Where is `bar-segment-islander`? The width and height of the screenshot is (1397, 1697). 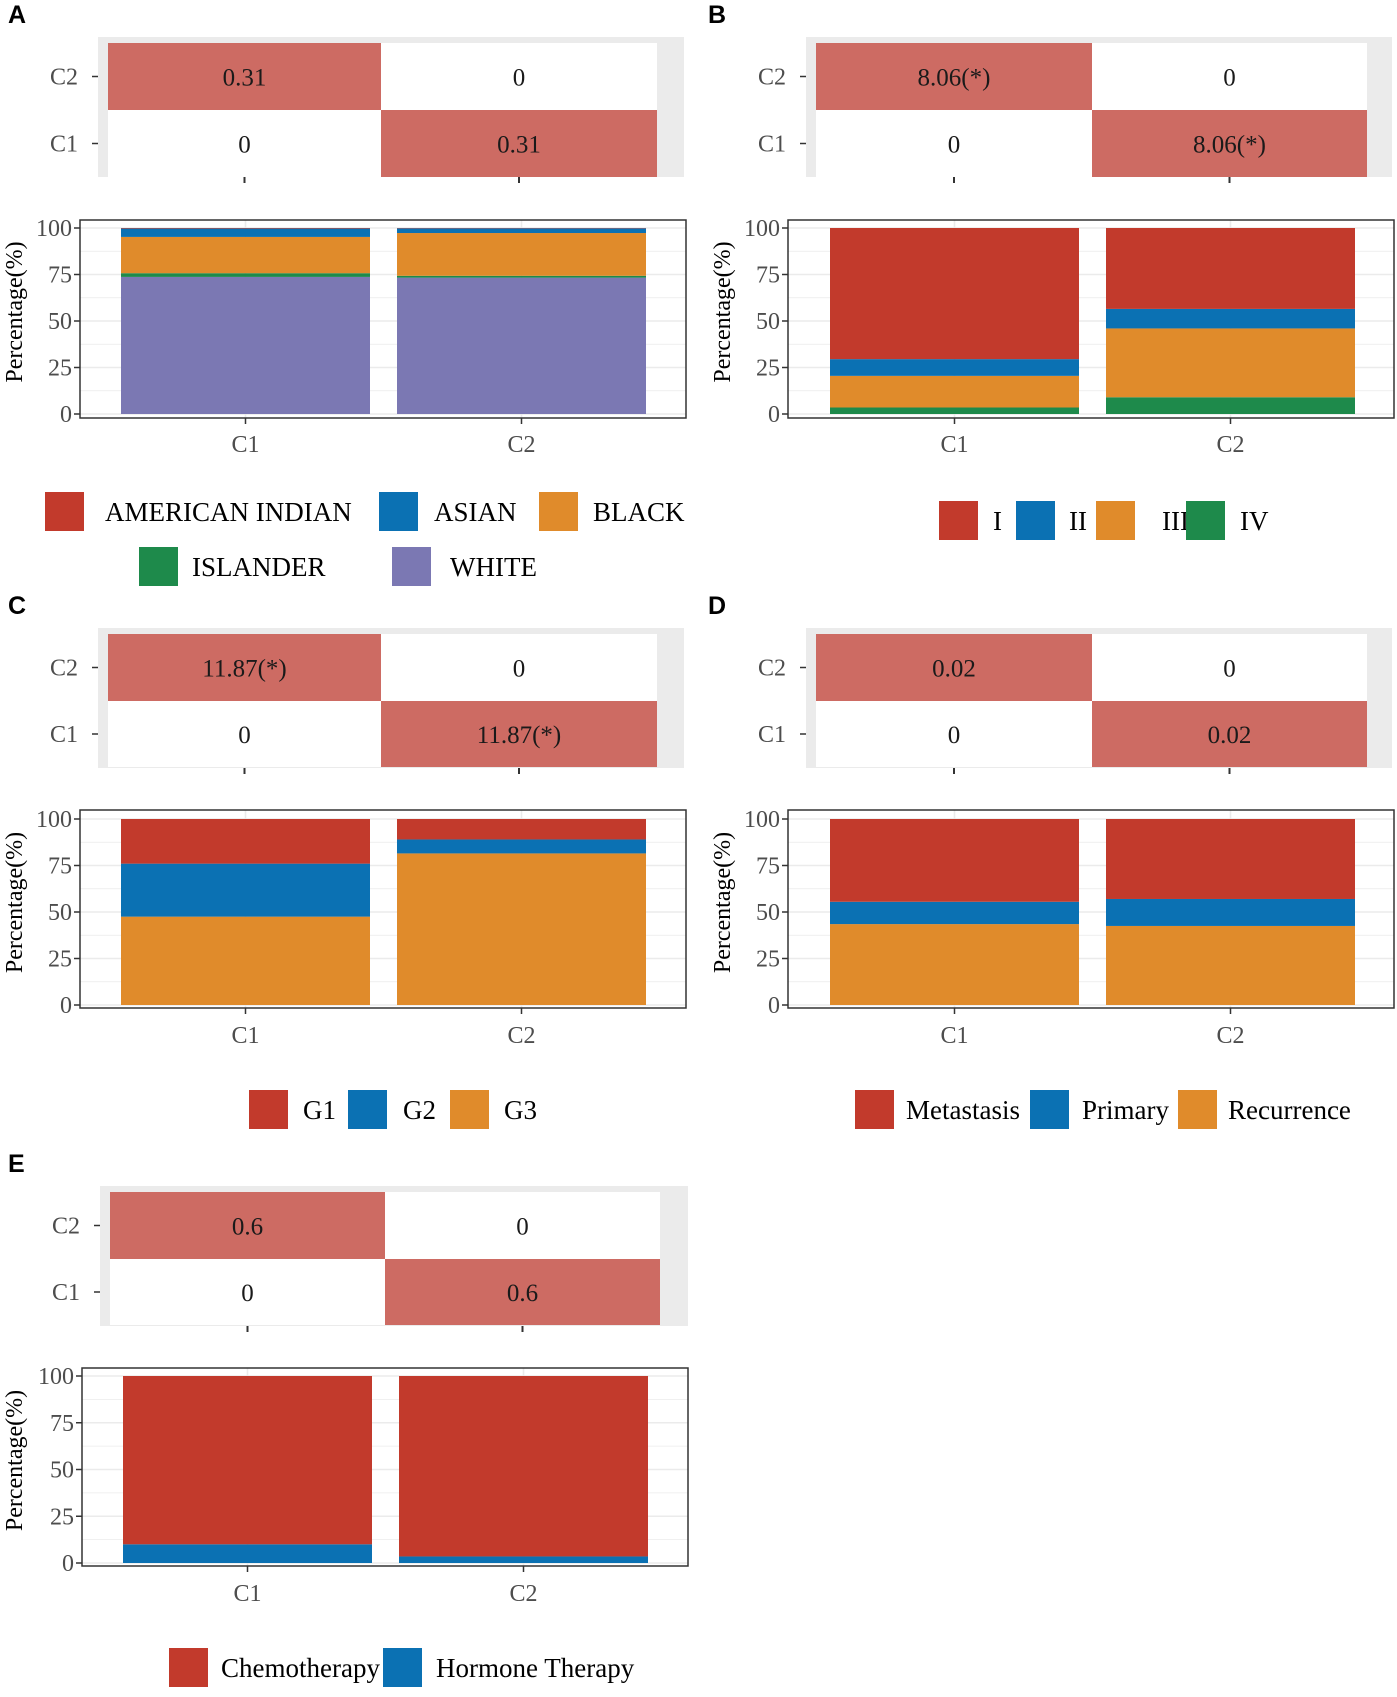
bar-segment-islander is located at coordinates (245, 275).